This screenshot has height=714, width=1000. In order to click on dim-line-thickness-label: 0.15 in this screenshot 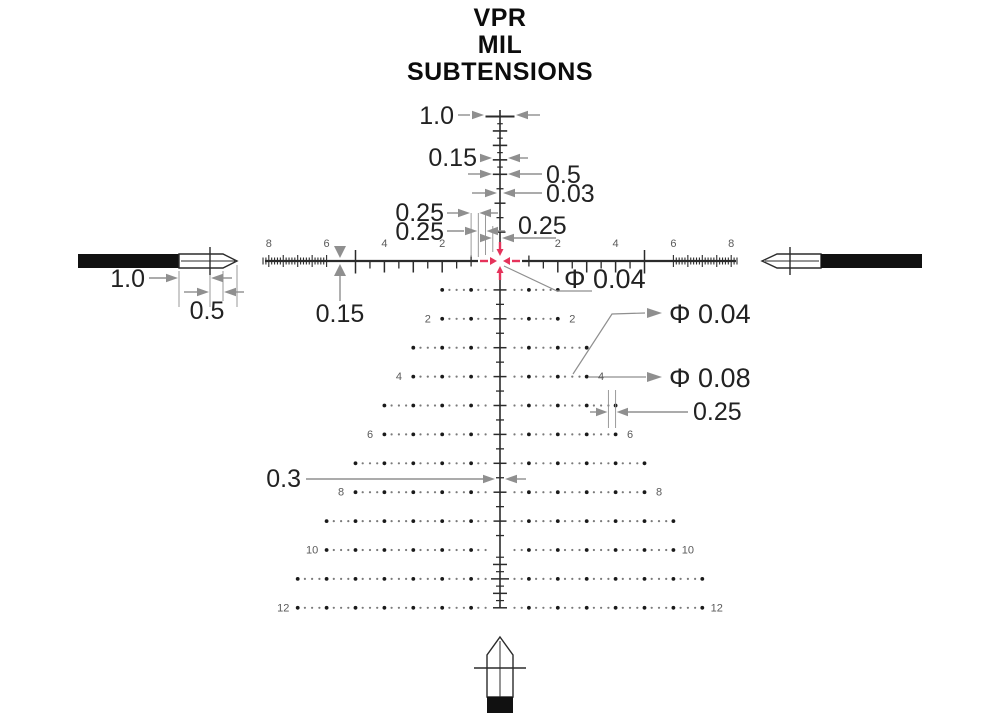, I will do `click(340, 314)`.